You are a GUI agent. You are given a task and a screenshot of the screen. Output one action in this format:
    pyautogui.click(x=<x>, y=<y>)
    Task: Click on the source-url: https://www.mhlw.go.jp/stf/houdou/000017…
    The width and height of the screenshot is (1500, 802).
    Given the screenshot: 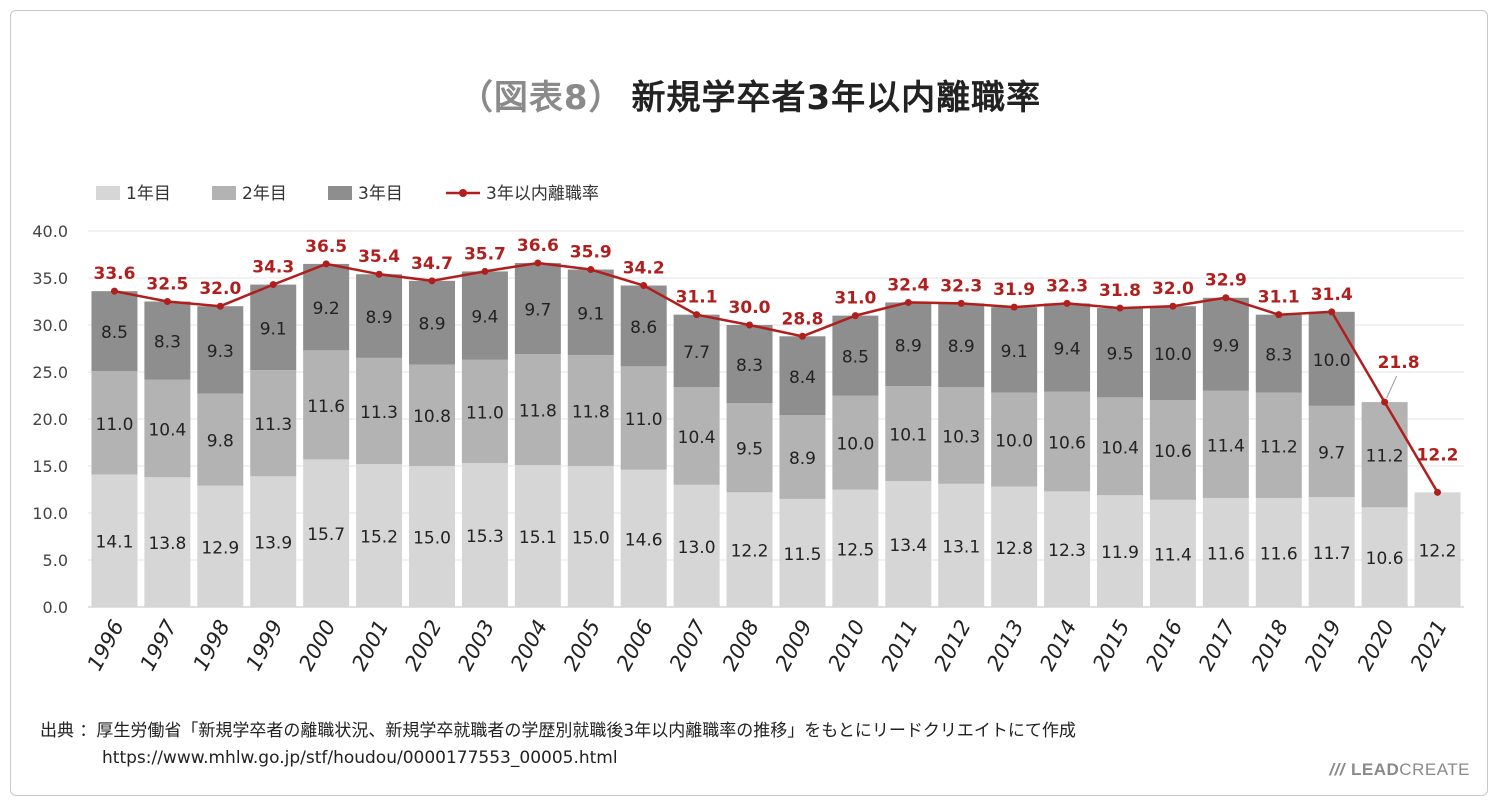 What is the action you would take?
    pyautogui.click(x=360, y=758)
    